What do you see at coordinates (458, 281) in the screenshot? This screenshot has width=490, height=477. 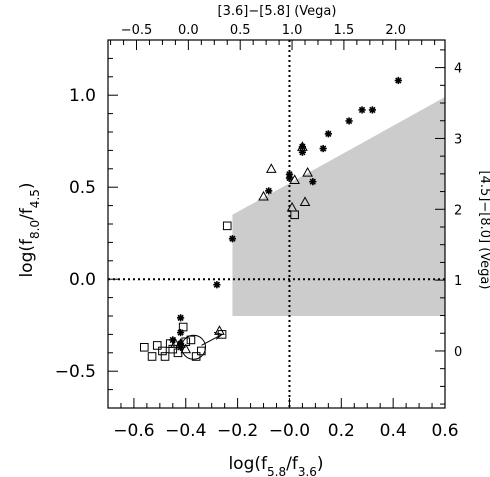 I see `right-tick-label: 1` at bounding box center [458, 281].